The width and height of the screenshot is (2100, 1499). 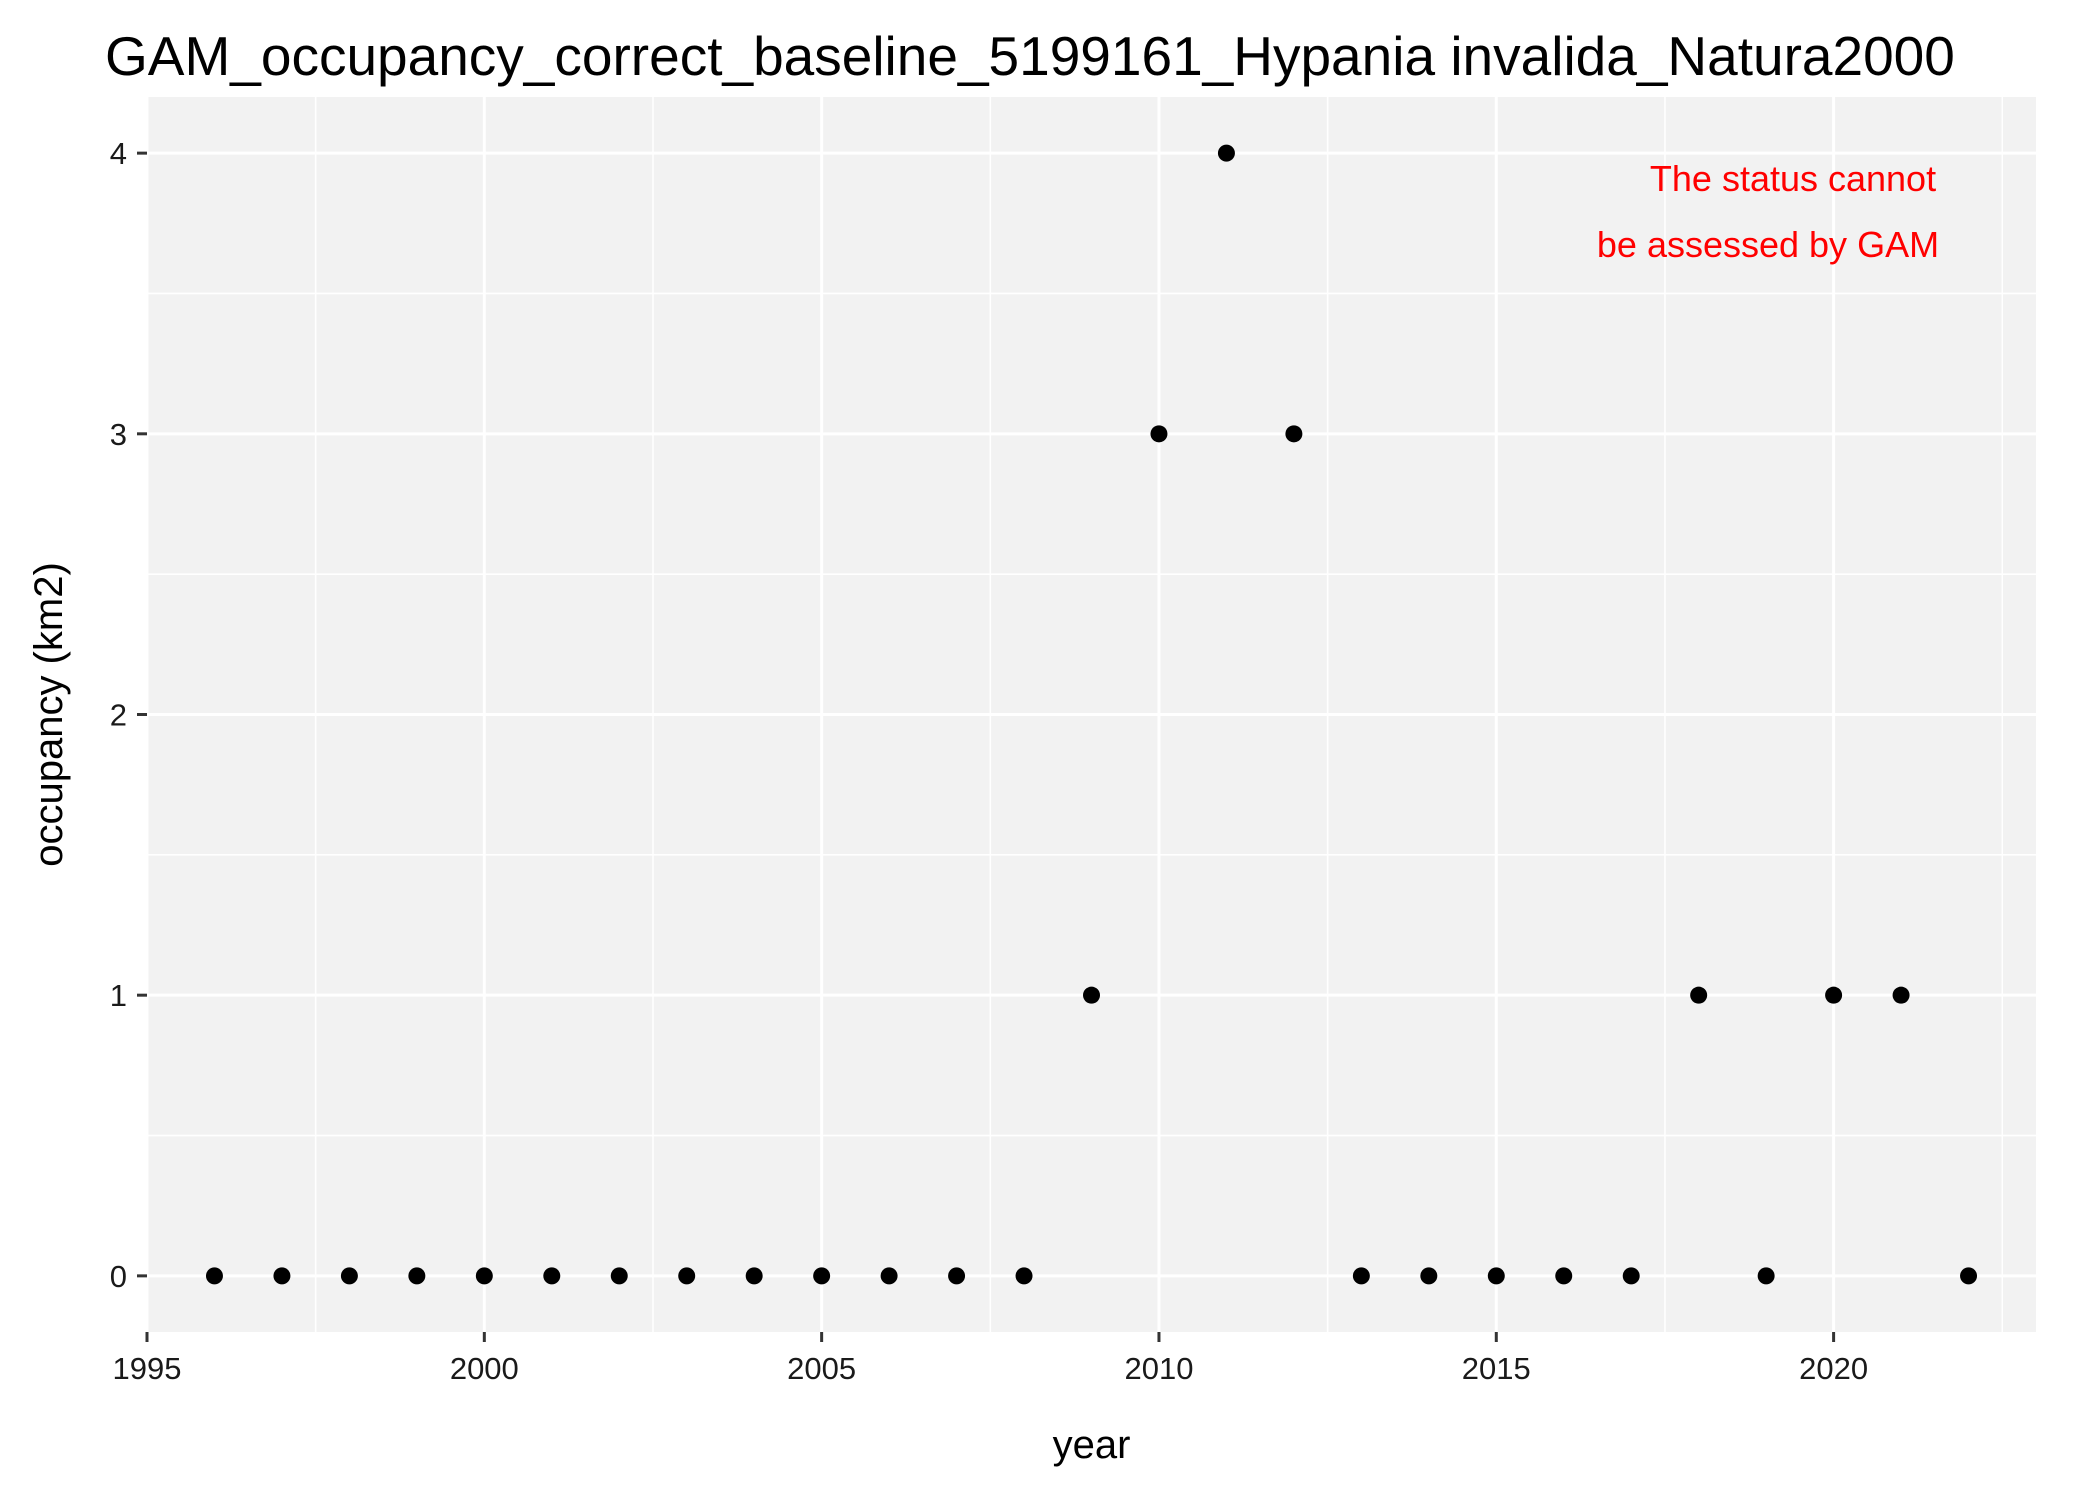 I want to click on x-tick-label: 2010, so click(x=1158, y=1368).